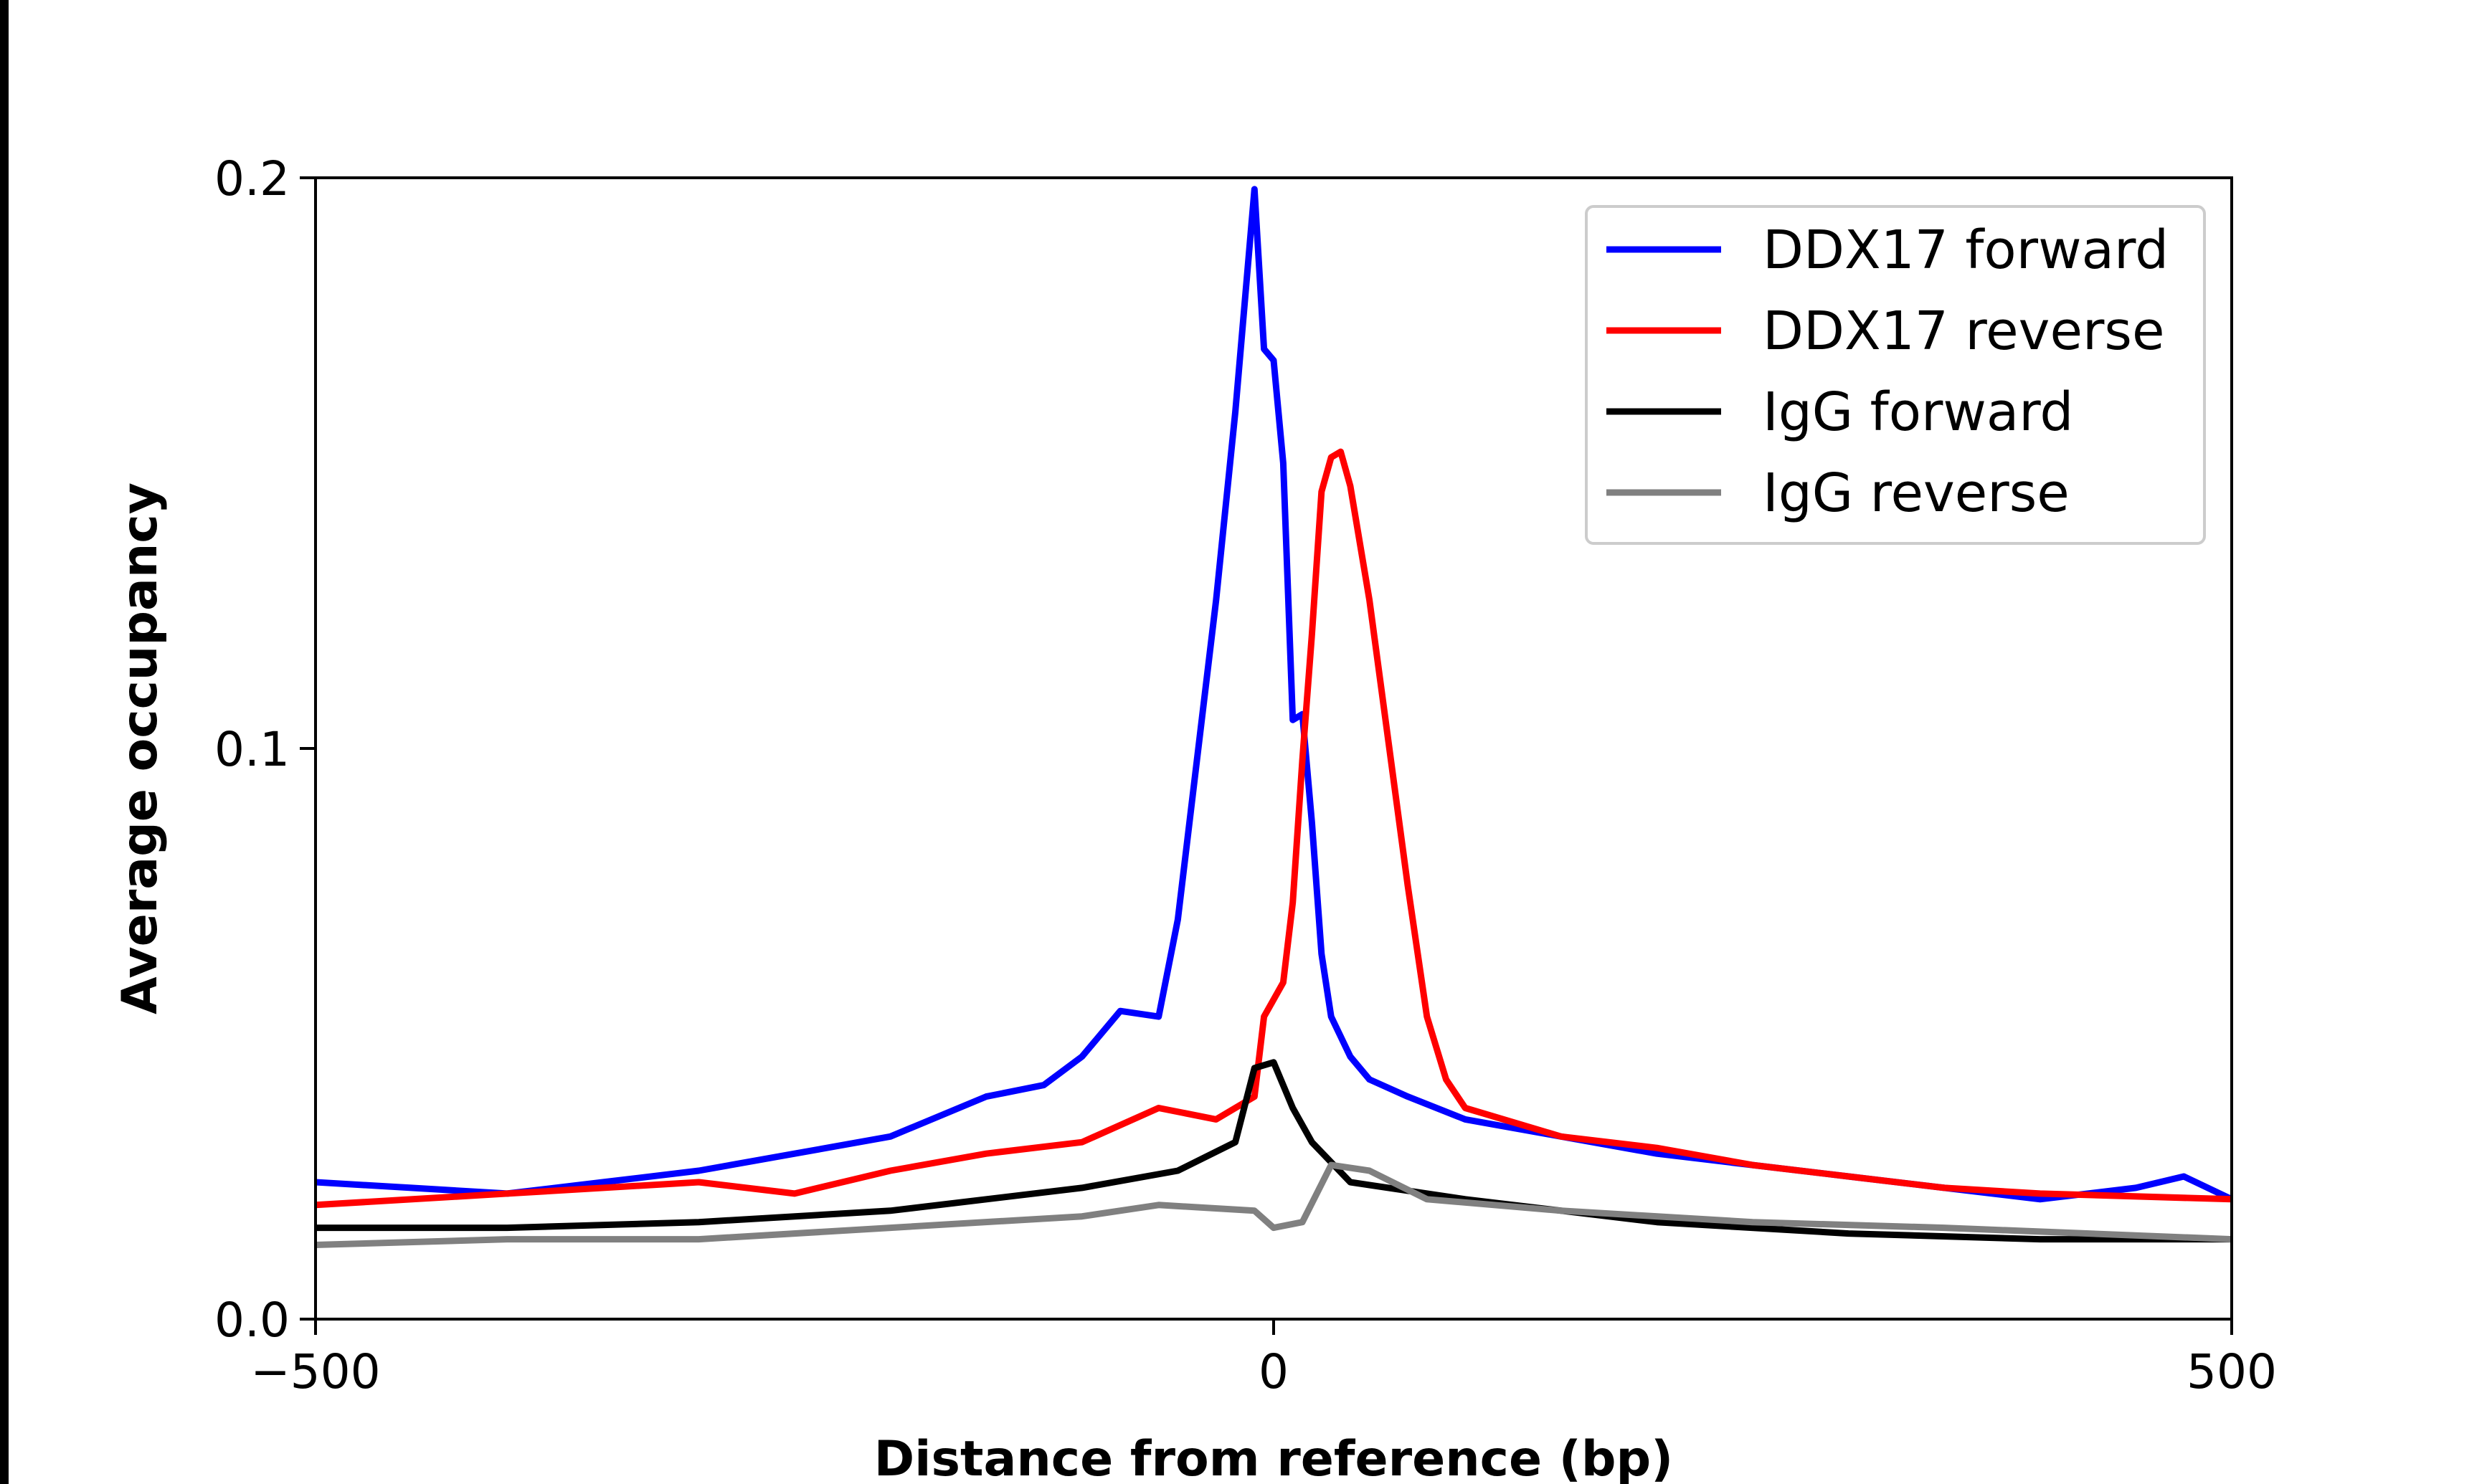  I want to click on x-tick-label: 0, so click(1274, 1372).